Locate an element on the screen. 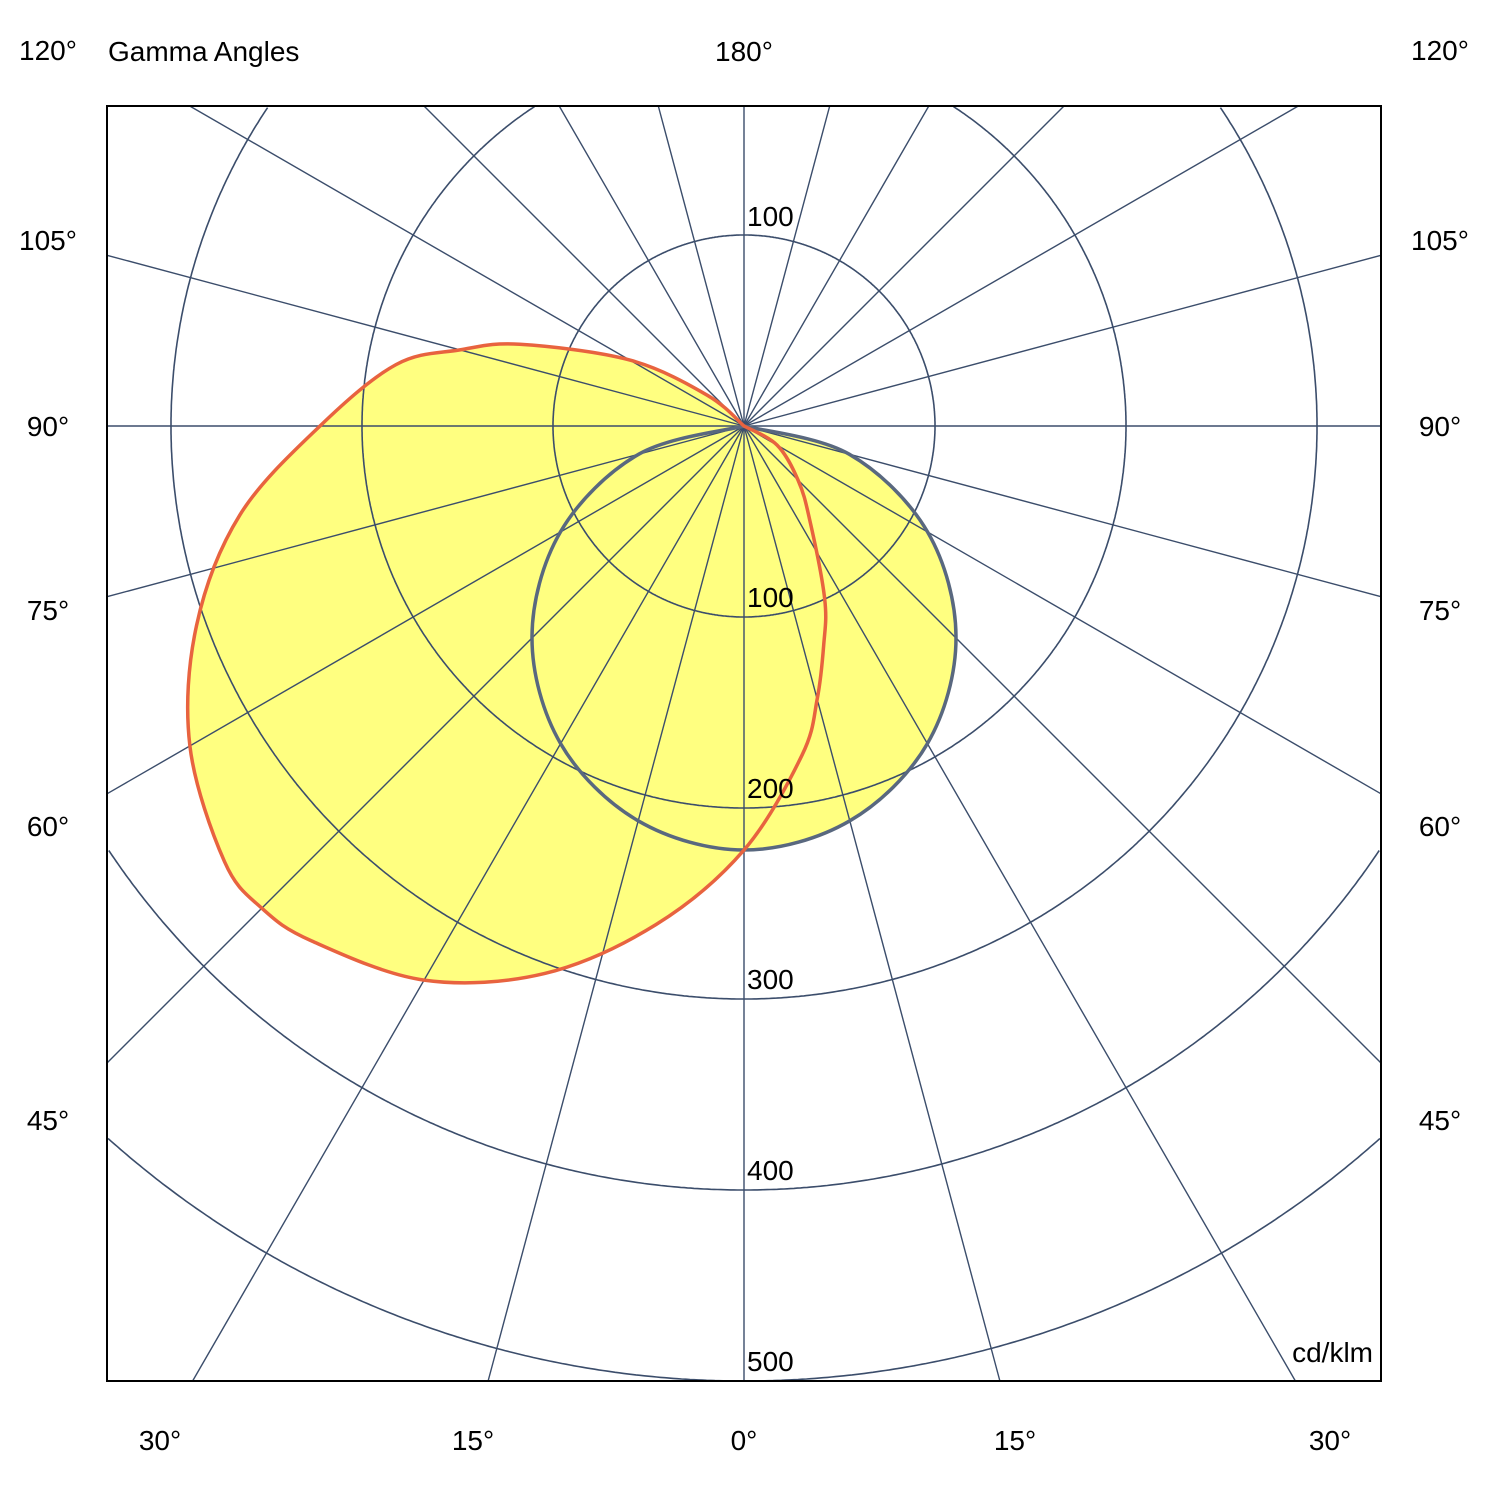 This screenshot has width=1490, height=1490. right-angle-label: 120° is located at coordinates (1440, 50).